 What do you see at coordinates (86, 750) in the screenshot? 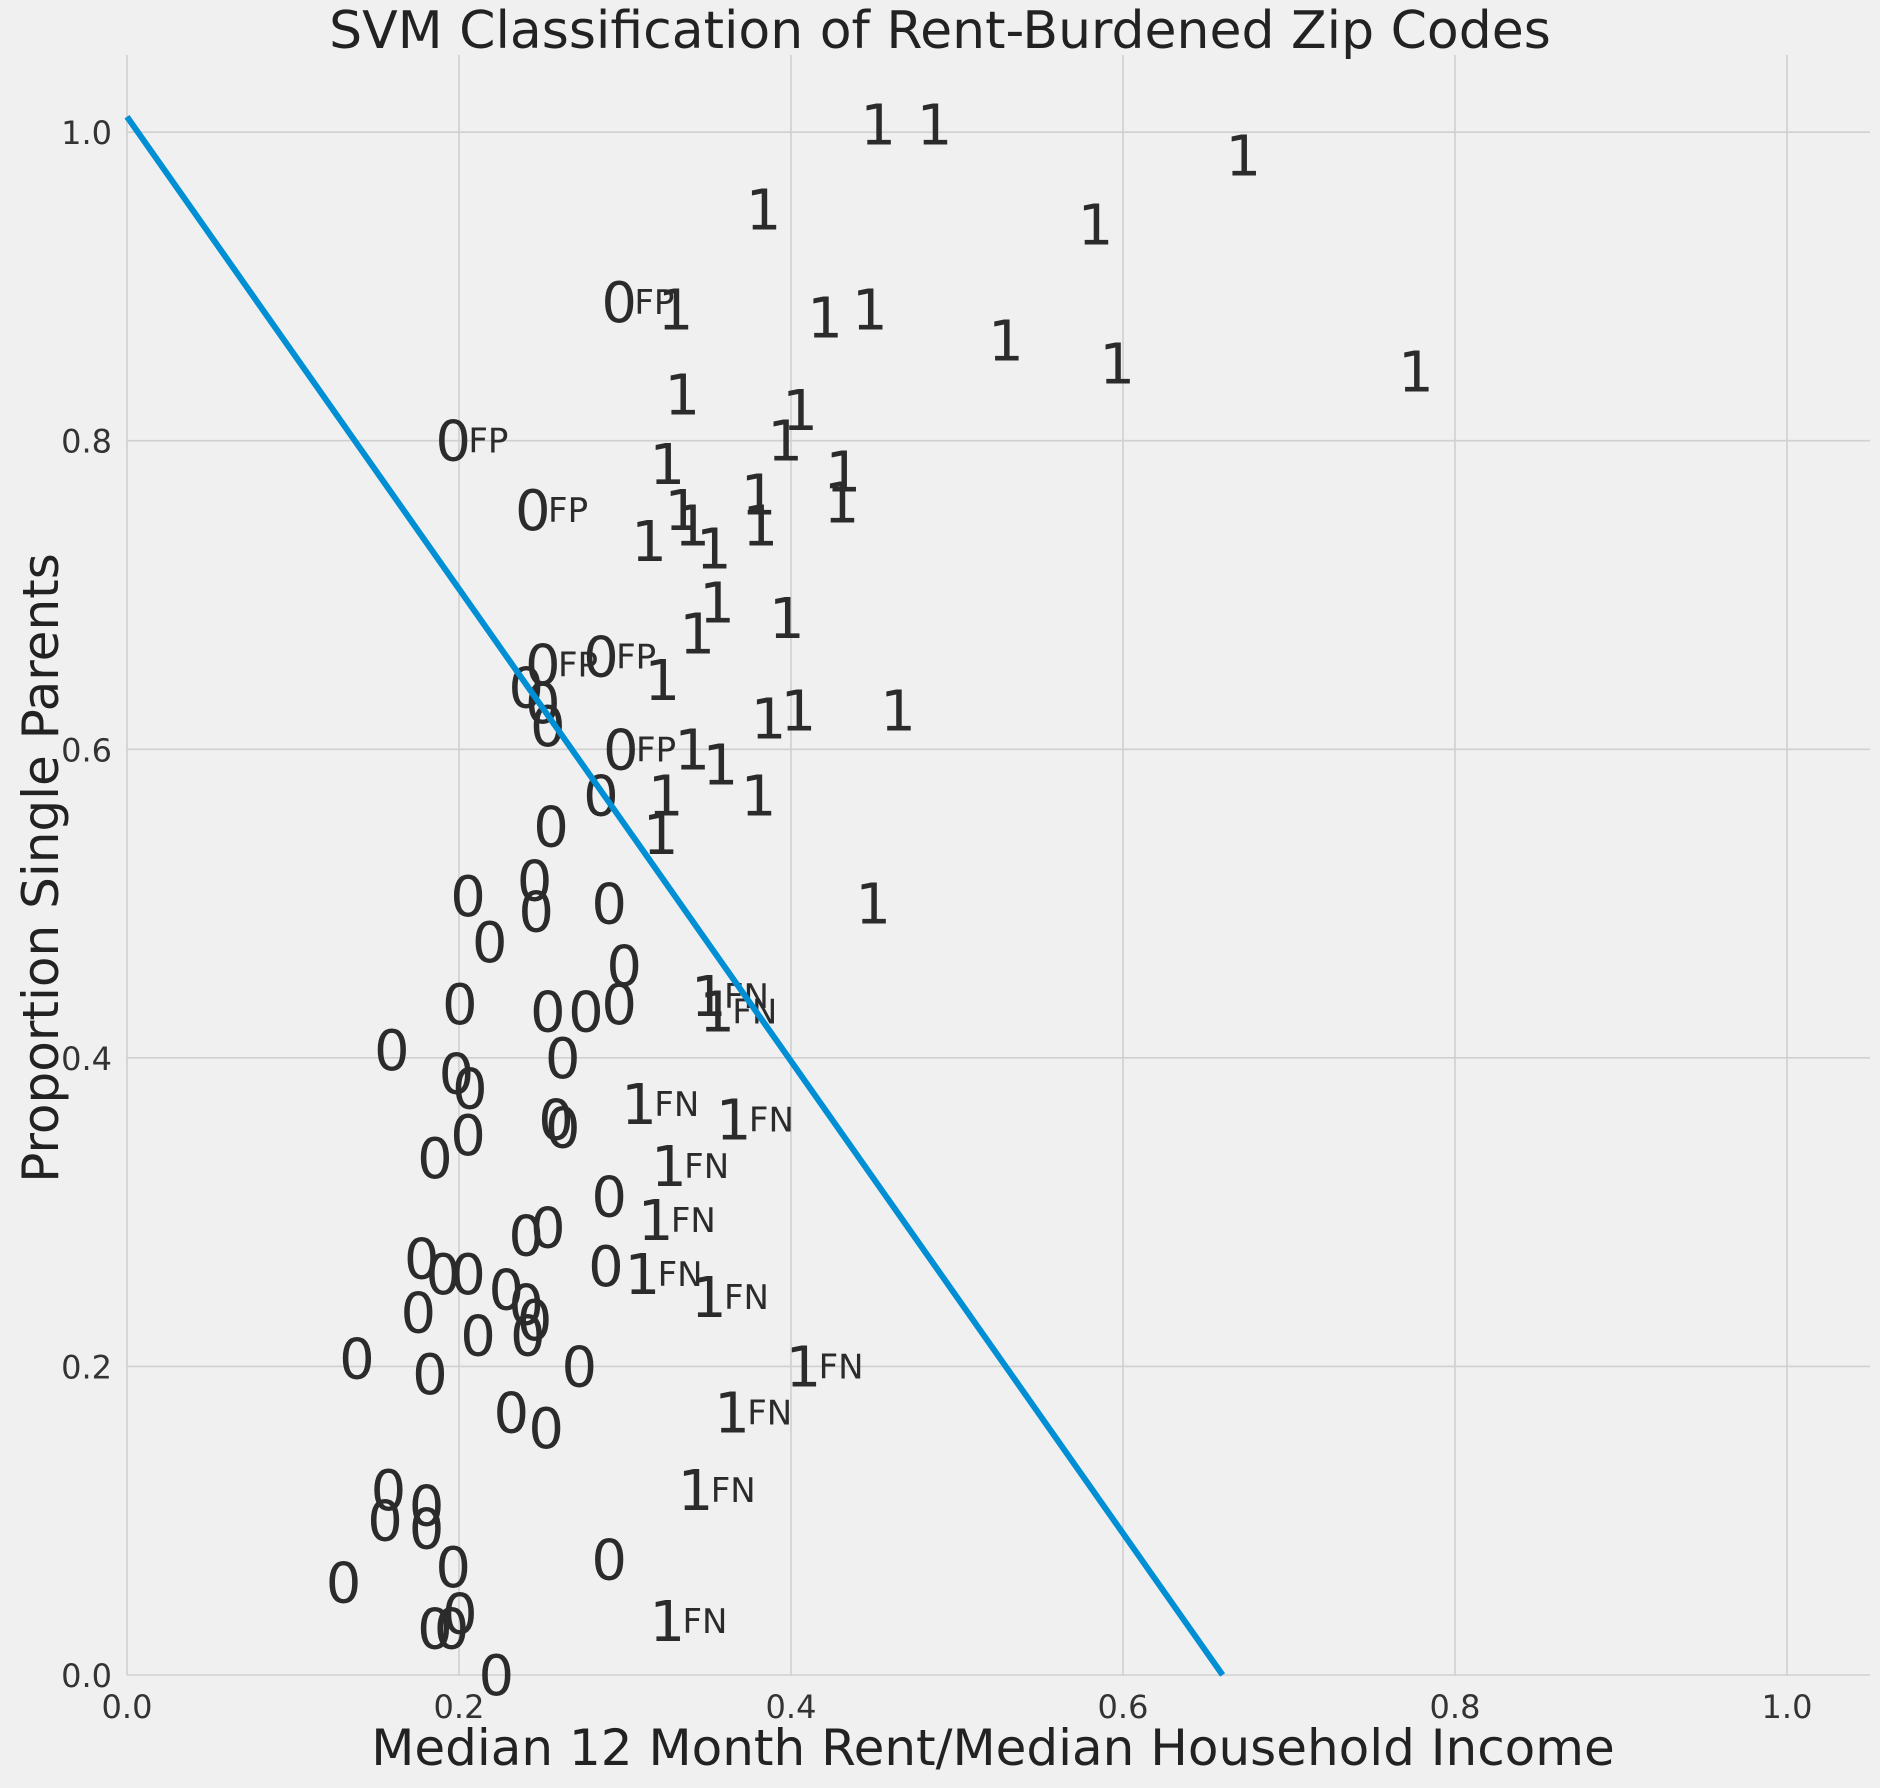
I see `y-tick-label: 0.6` at bounding box center [86, 750].